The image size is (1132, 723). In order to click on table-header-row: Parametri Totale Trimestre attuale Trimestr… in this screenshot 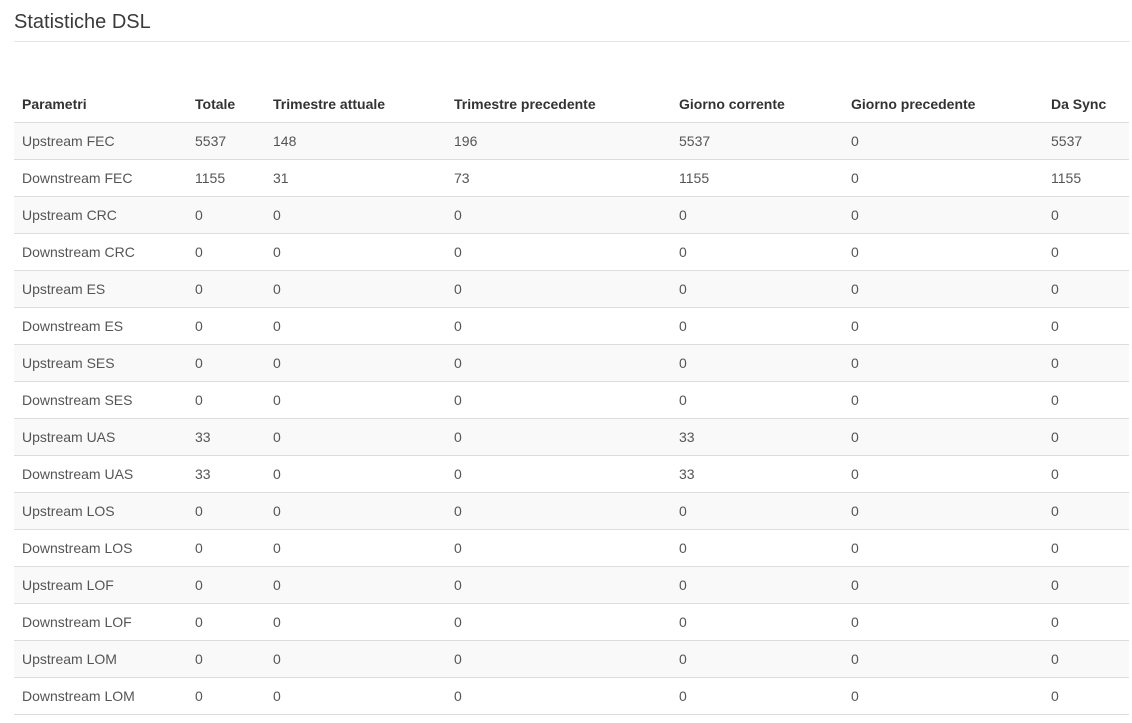, I will do `click(571, 104)`.